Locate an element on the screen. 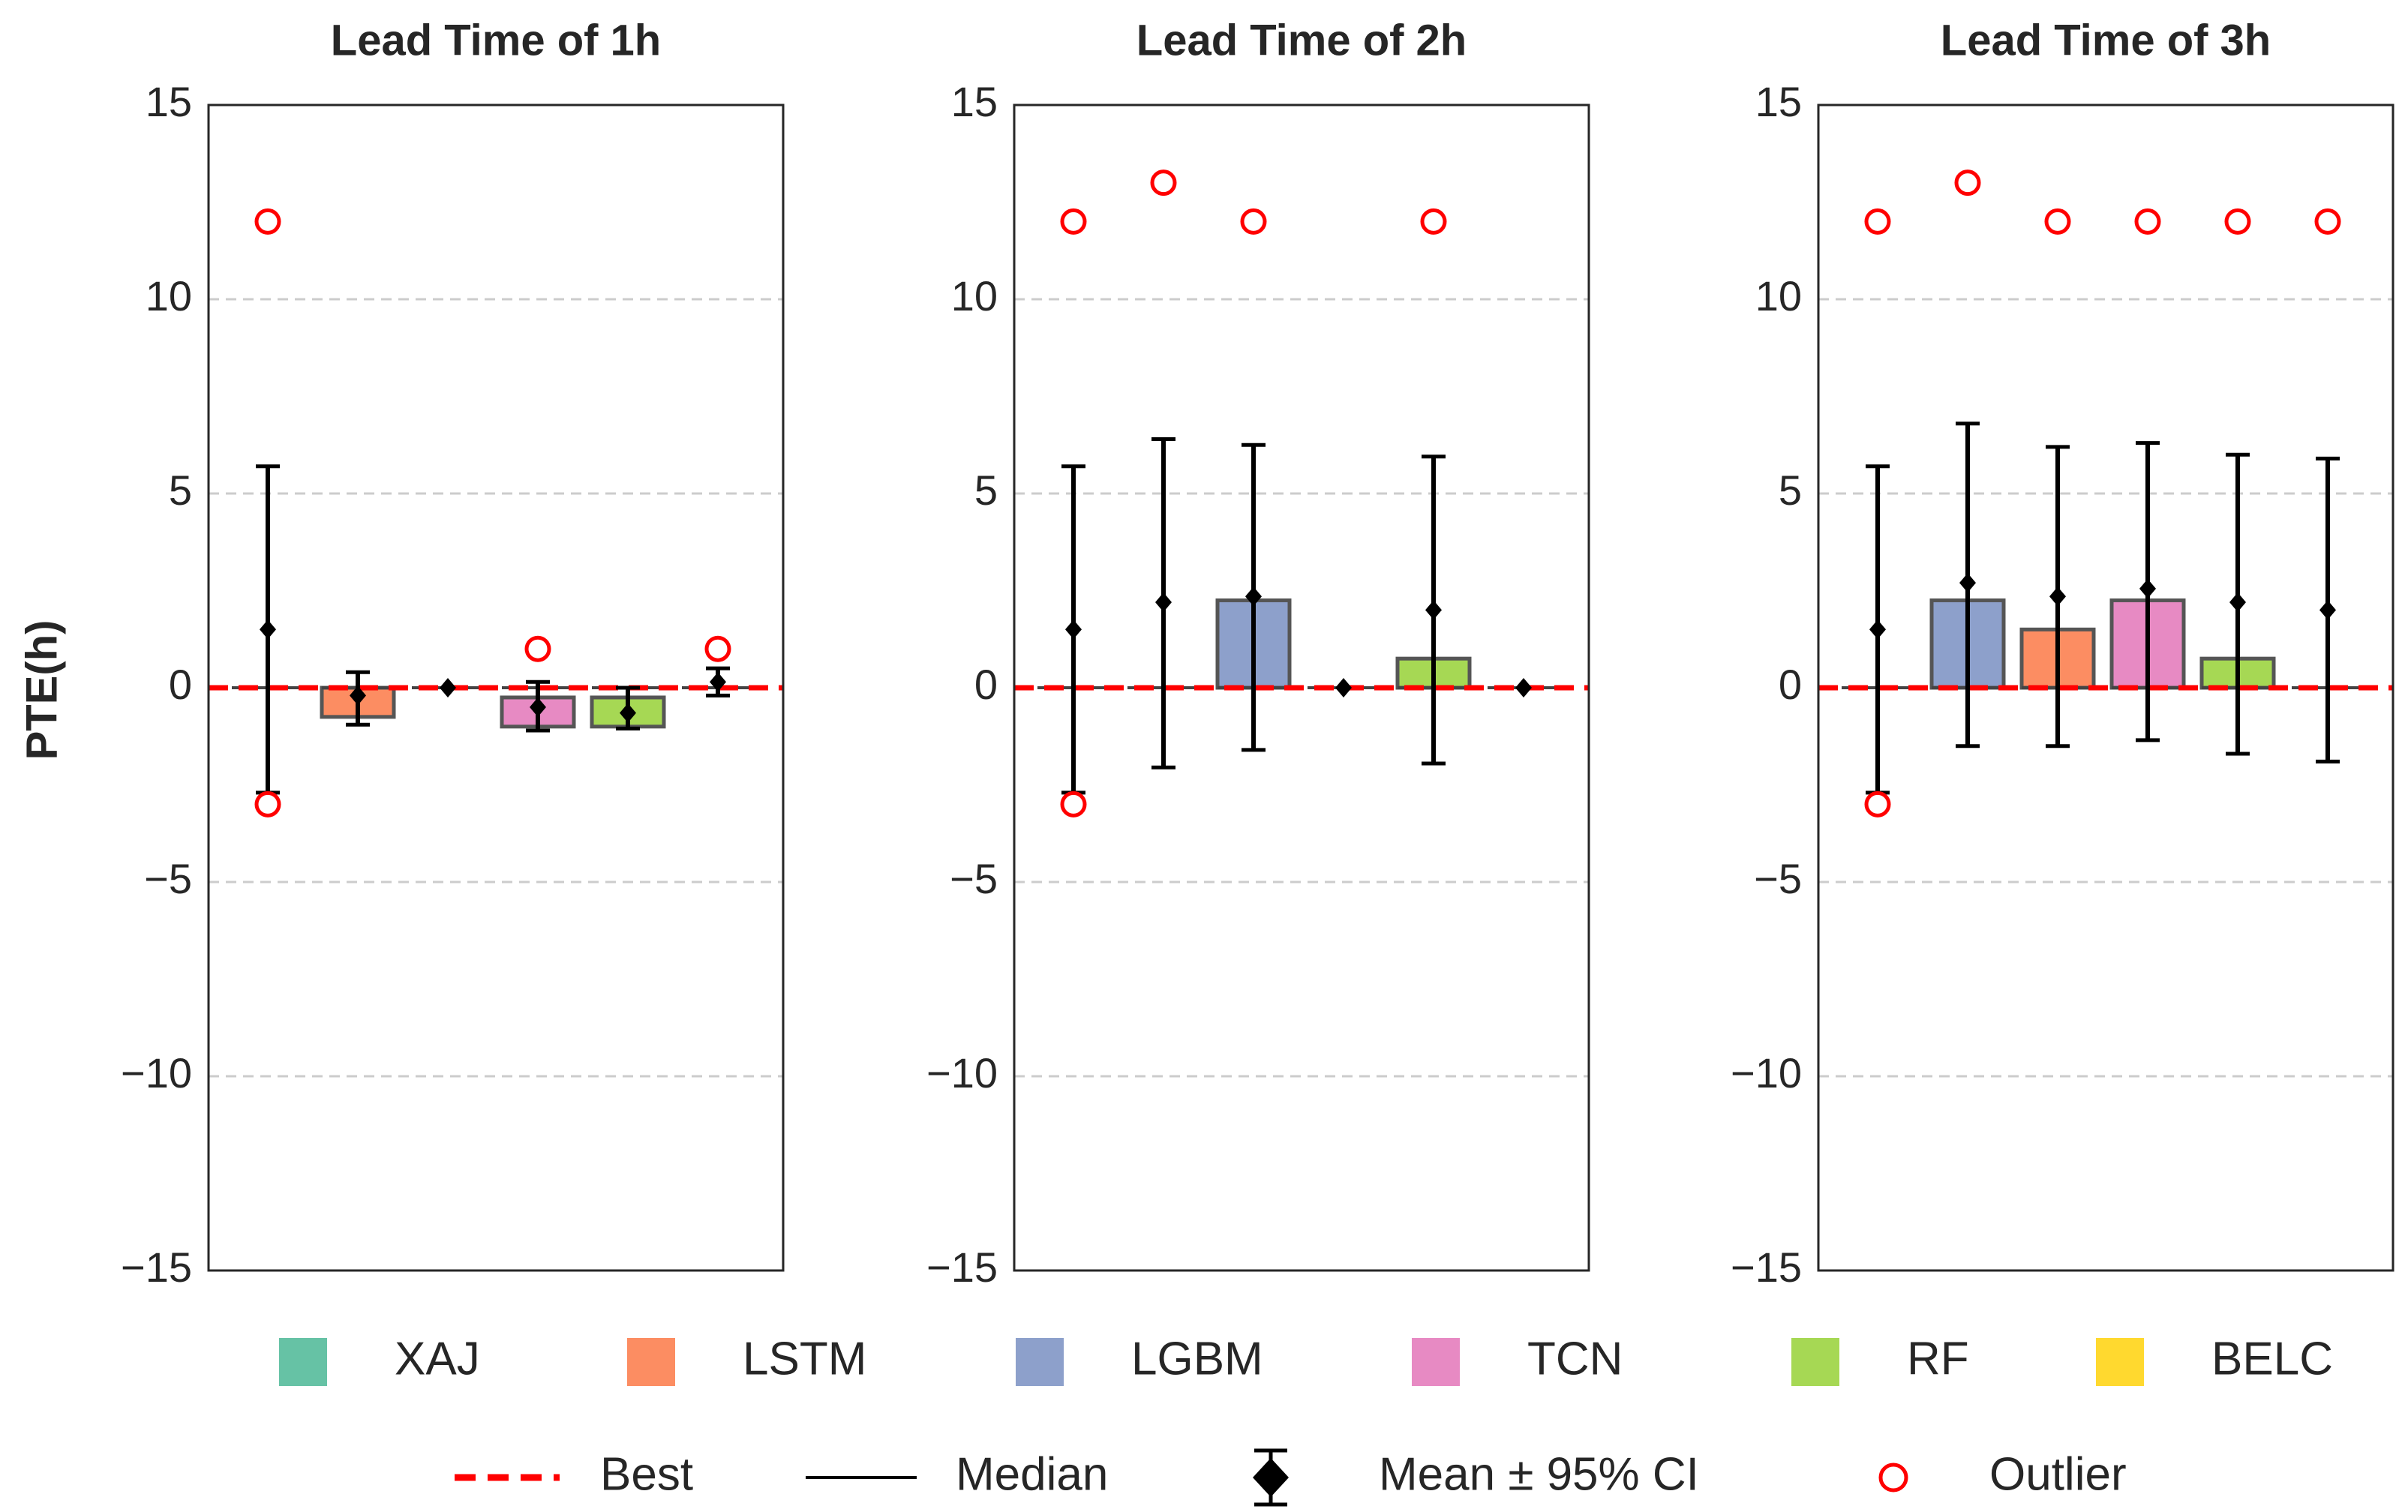  legend-label-outlier: Outlier is located at coordinates (2058, 1474).